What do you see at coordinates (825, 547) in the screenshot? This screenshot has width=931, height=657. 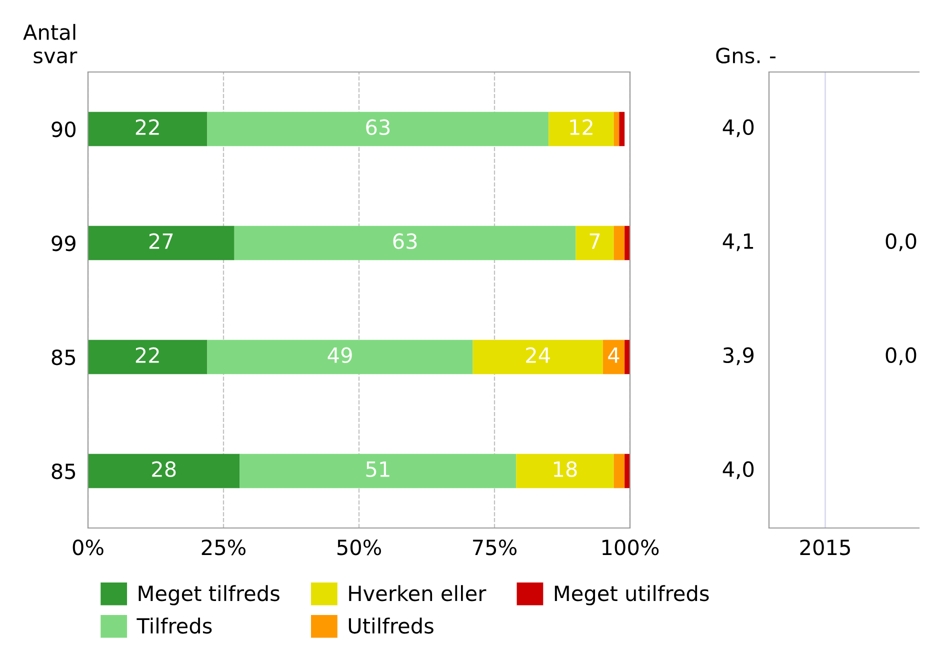 I see `category-label: 2015` at bounding box center [825, 547].